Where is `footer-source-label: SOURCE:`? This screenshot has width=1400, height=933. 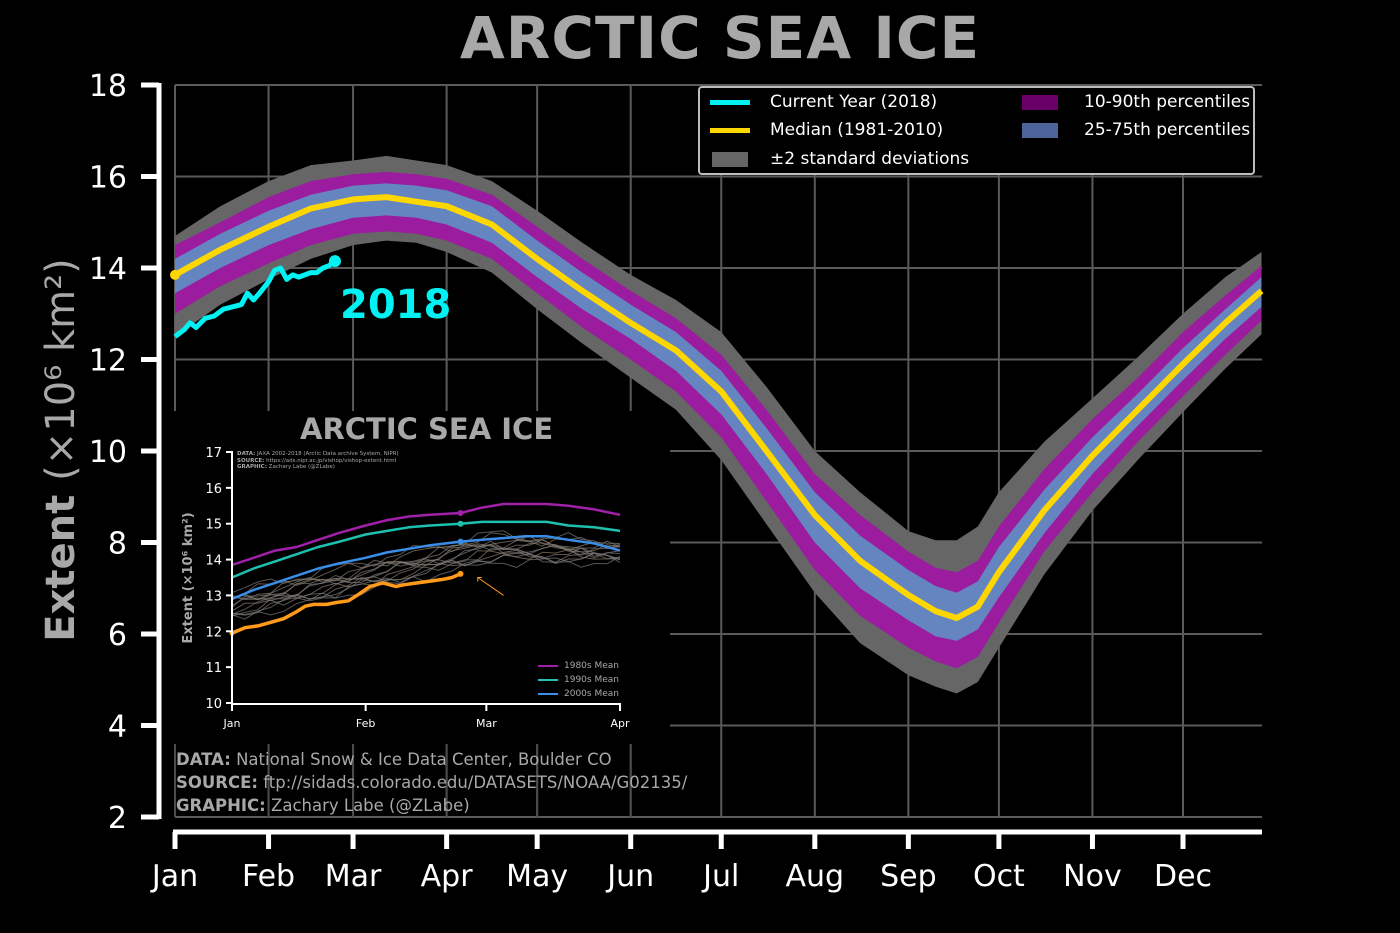 footer-source-label: SOURCE: is located at coordinates (217, 782).